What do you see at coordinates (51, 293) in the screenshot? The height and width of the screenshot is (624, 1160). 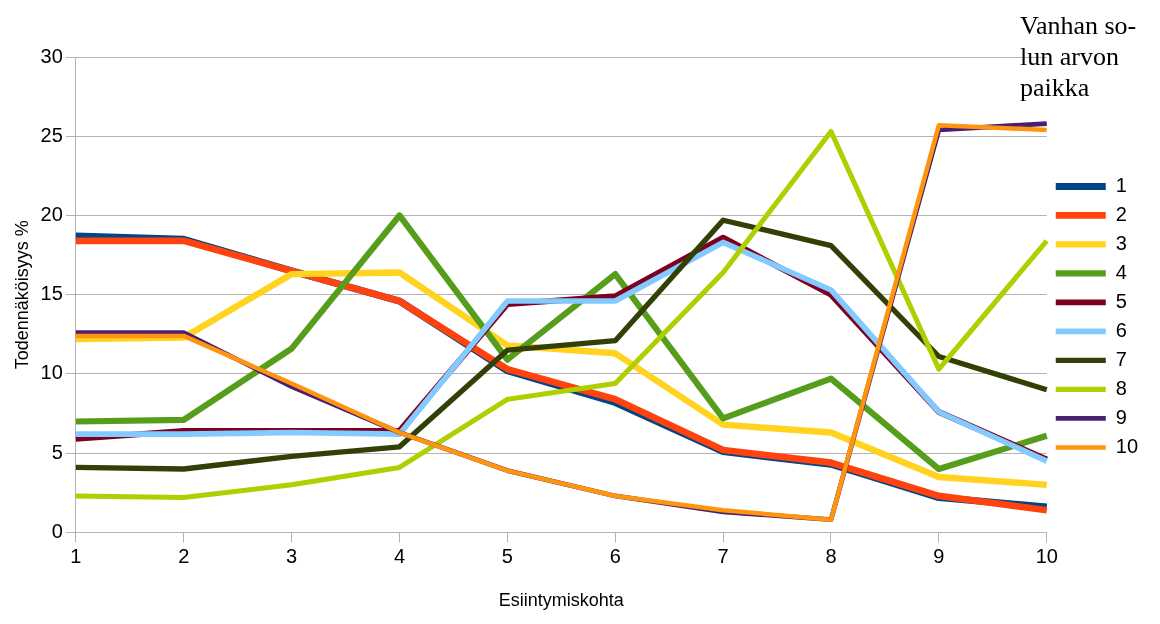 I see `y-tick-label: 15` at bounding box center [51, 293].